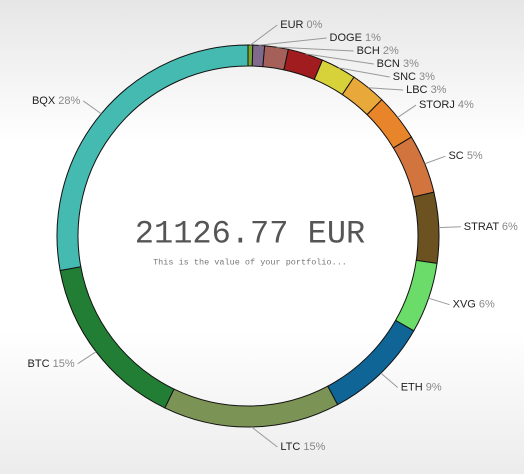  Describe the element at coordinates (416, 90) in the screenshot. I see `segment-name: LBC` at that location.